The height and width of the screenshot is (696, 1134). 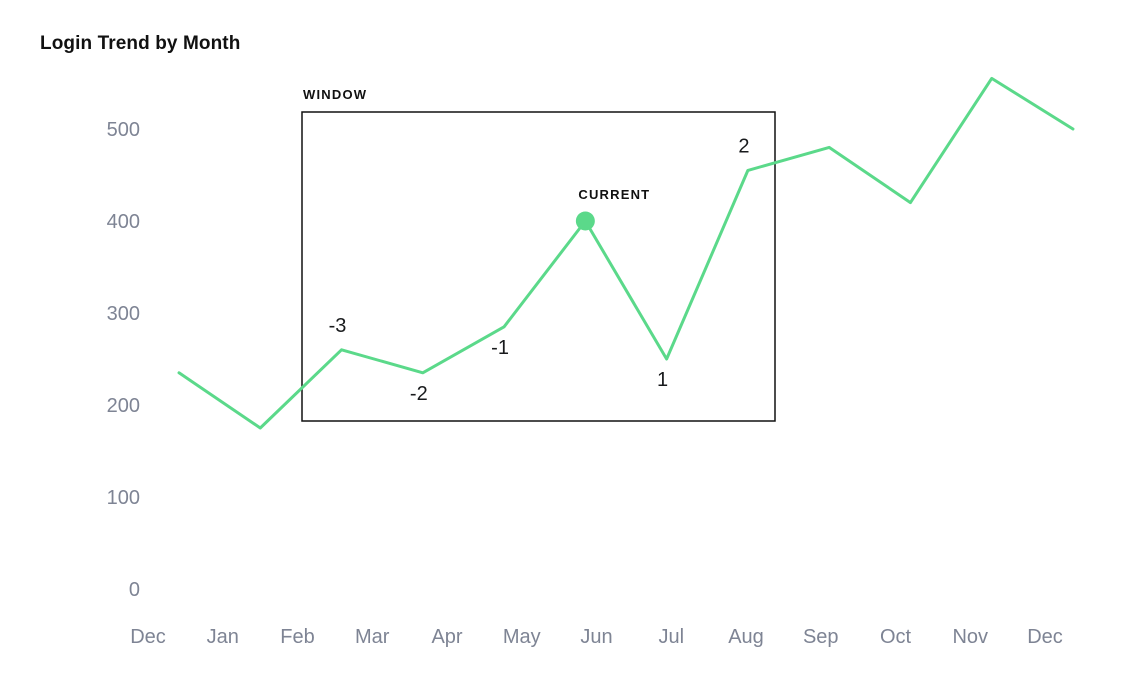 What do you see at coordinates (671, 637) in the screenshot?
I see `x-tick-label: Jul` at bounding box center [671, 637].